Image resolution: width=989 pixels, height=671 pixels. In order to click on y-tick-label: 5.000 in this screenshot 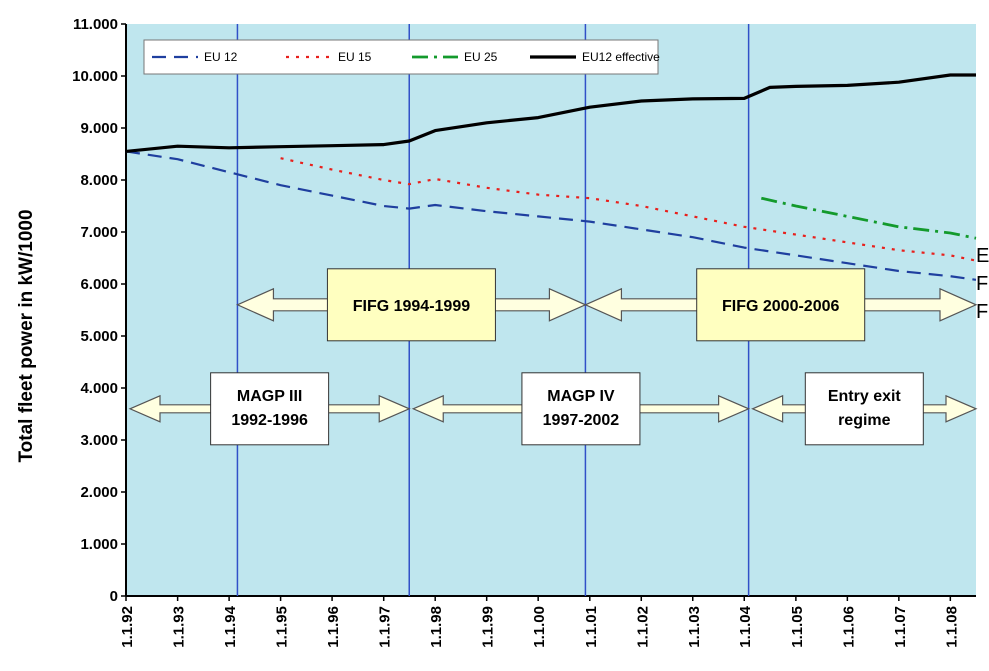, I will do `click(99, 336)`.